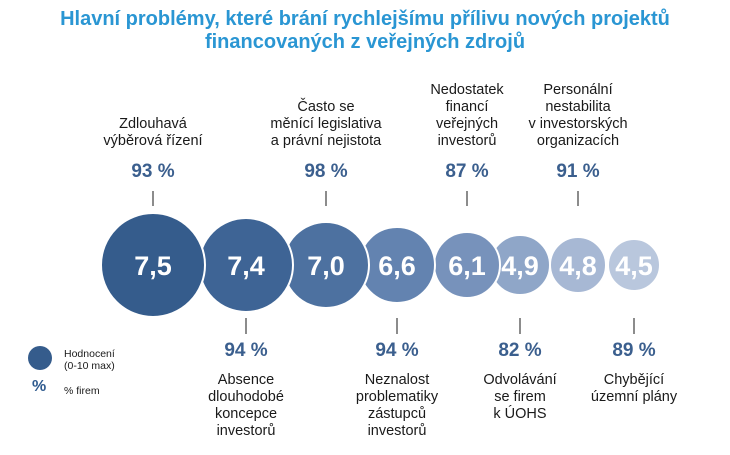 The height and width of the screenshot is (455, 730). Describe the element at coordinates (246, 380) in the screenshot. I see `category-label-2-line-1: Absence` at that location.